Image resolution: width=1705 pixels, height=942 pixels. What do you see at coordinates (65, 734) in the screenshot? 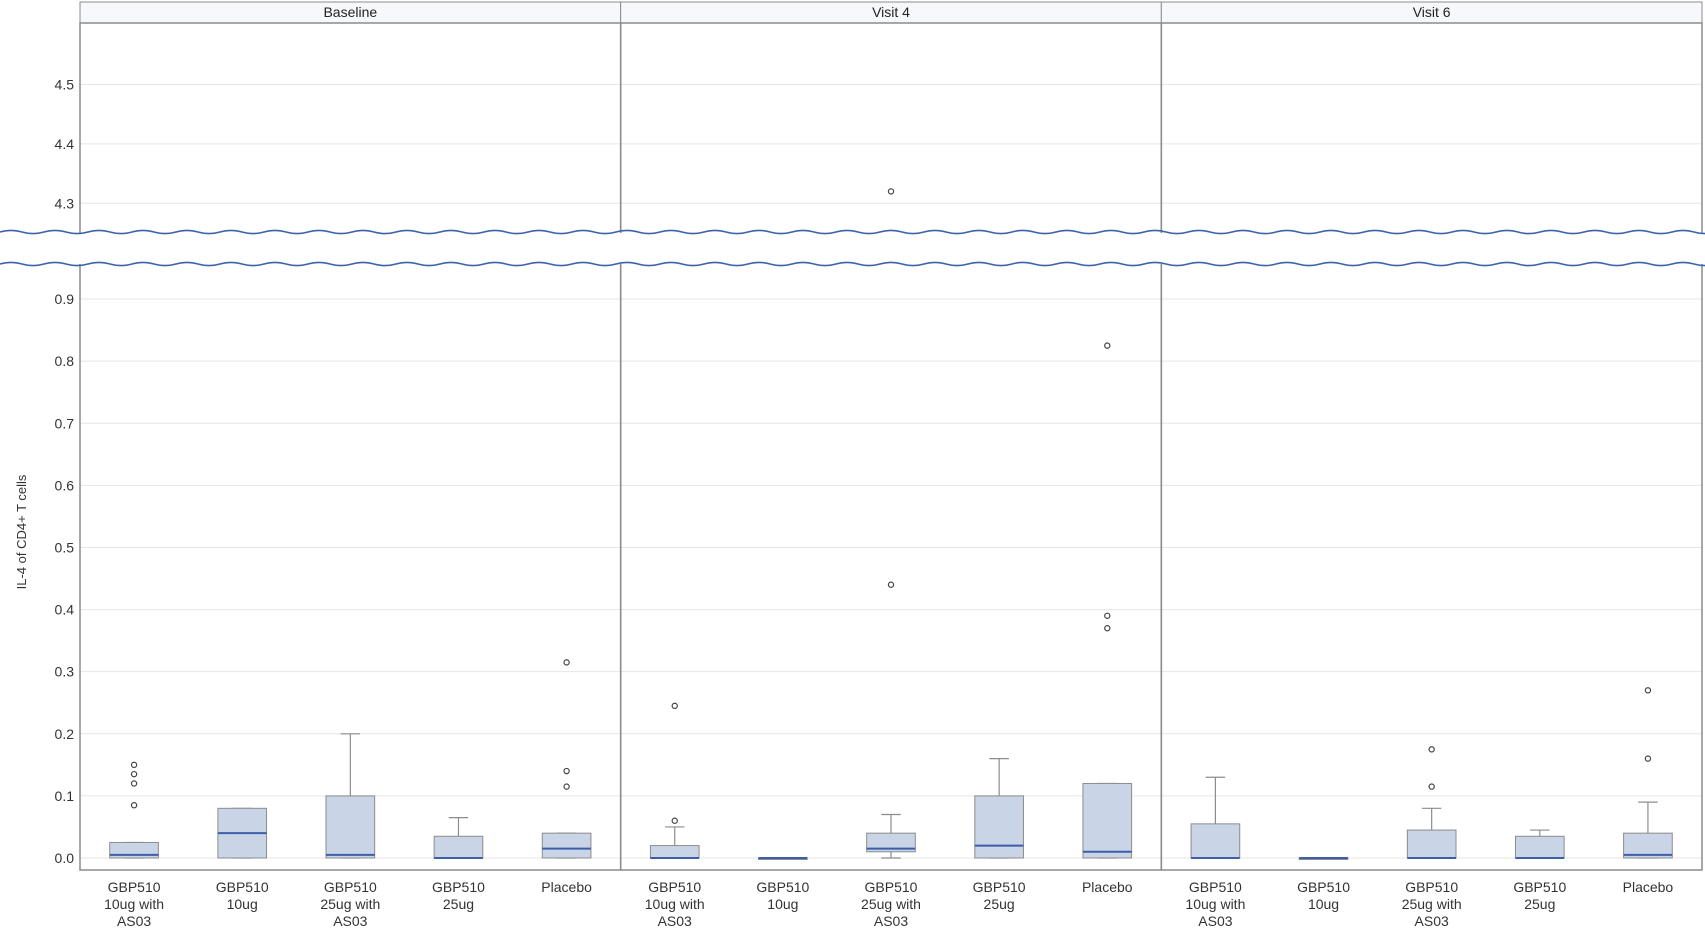
I see `y-tick-label: 0.2` at bounding box center [65, 734].